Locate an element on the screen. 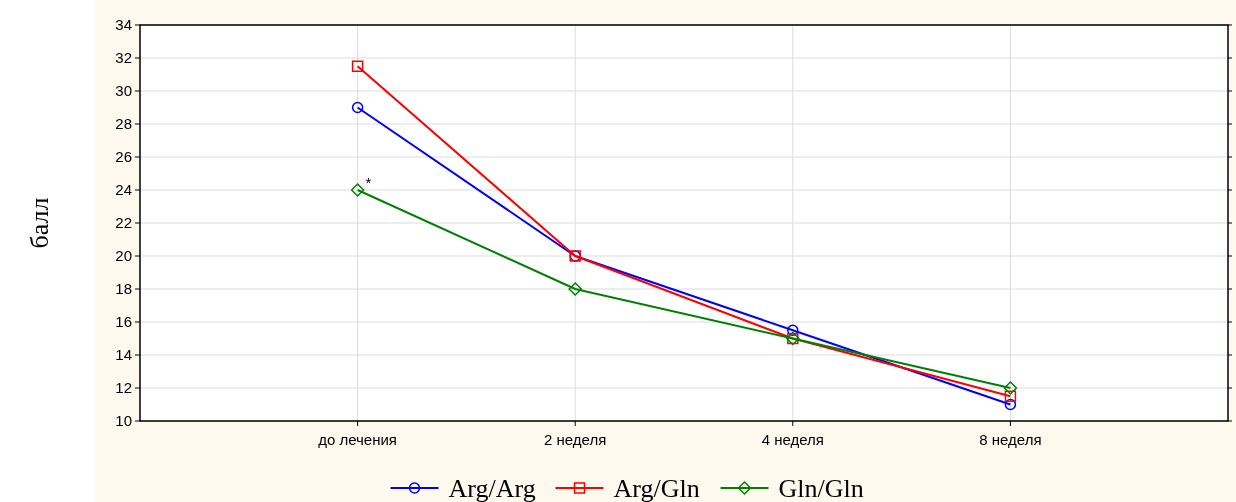 The height and width of the screenshot is (502, 1236). y-axis-title: балл is located at coordinates (39, 223).